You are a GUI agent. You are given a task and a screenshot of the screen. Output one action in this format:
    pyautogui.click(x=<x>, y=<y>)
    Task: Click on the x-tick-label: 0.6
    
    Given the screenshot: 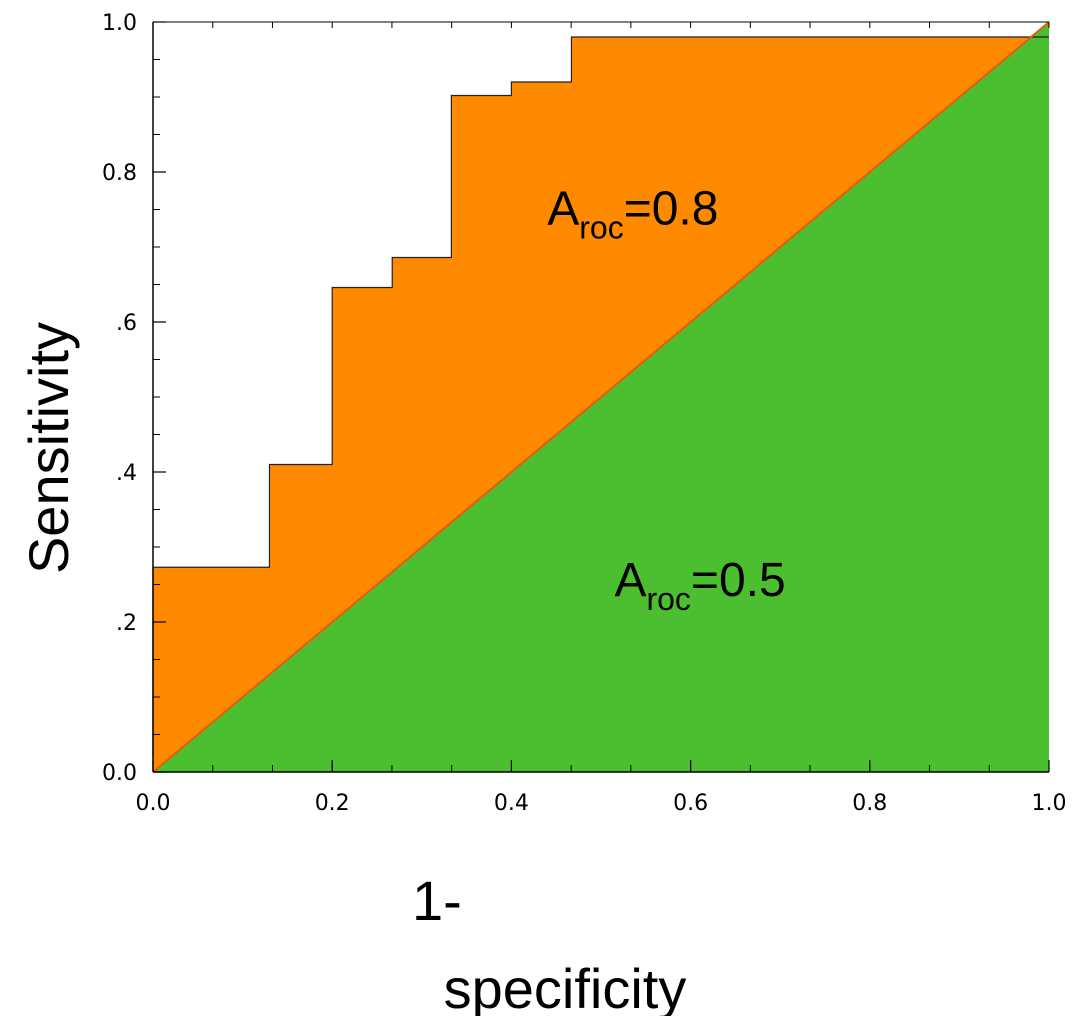 What is the action you would take?
    pyautogui.click(x=690, y=803)
    